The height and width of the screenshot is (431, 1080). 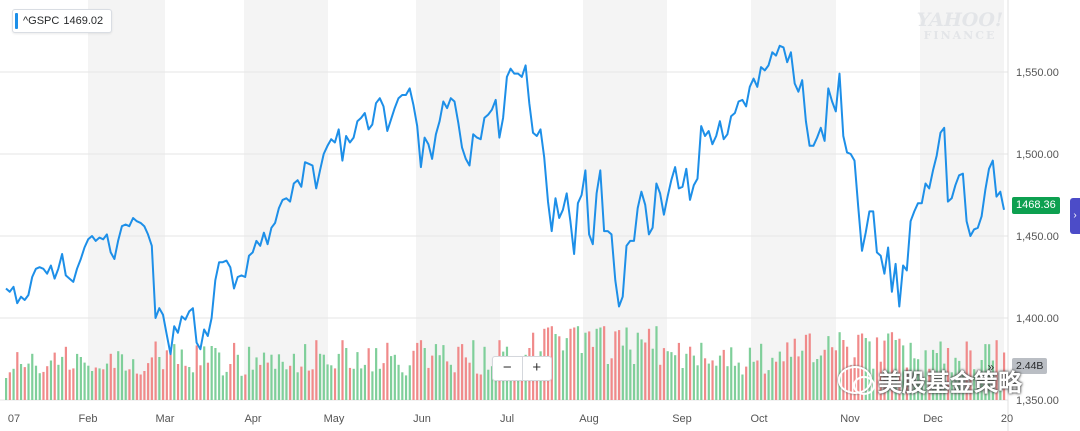 I want to click on y-tick-label: 1,550.00, so click(x=1037, y=73).